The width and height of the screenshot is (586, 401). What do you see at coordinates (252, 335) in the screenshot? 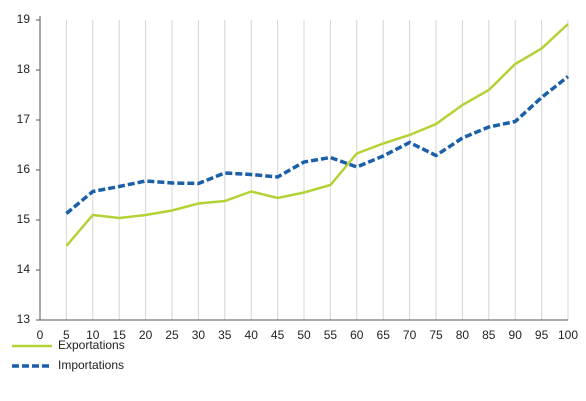
I see `x-tick-label: 40` at bounding box center [252, 335].